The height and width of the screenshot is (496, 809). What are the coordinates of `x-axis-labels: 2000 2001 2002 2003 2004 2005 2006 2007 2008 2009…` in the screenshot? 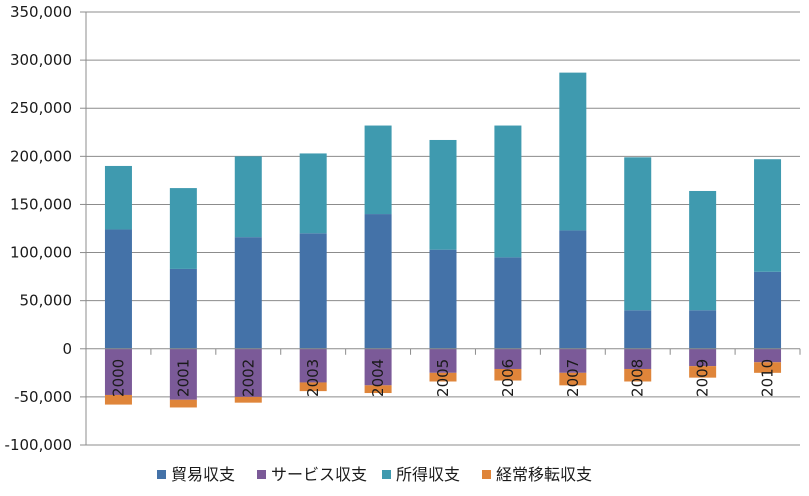 It's located at (442, 378).